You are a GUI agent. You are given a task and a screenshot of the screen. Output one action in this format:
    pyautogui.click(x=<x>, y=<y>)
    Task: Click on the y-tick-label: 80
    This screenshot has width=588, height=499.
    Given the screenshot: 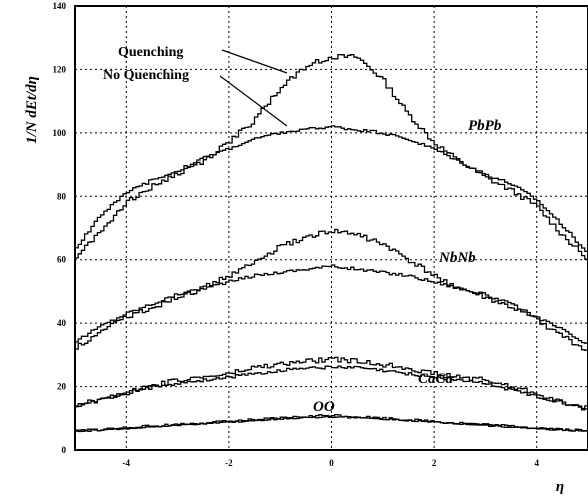 What is the action you would take?
    pyautogui.click(x=62, y=196)
    